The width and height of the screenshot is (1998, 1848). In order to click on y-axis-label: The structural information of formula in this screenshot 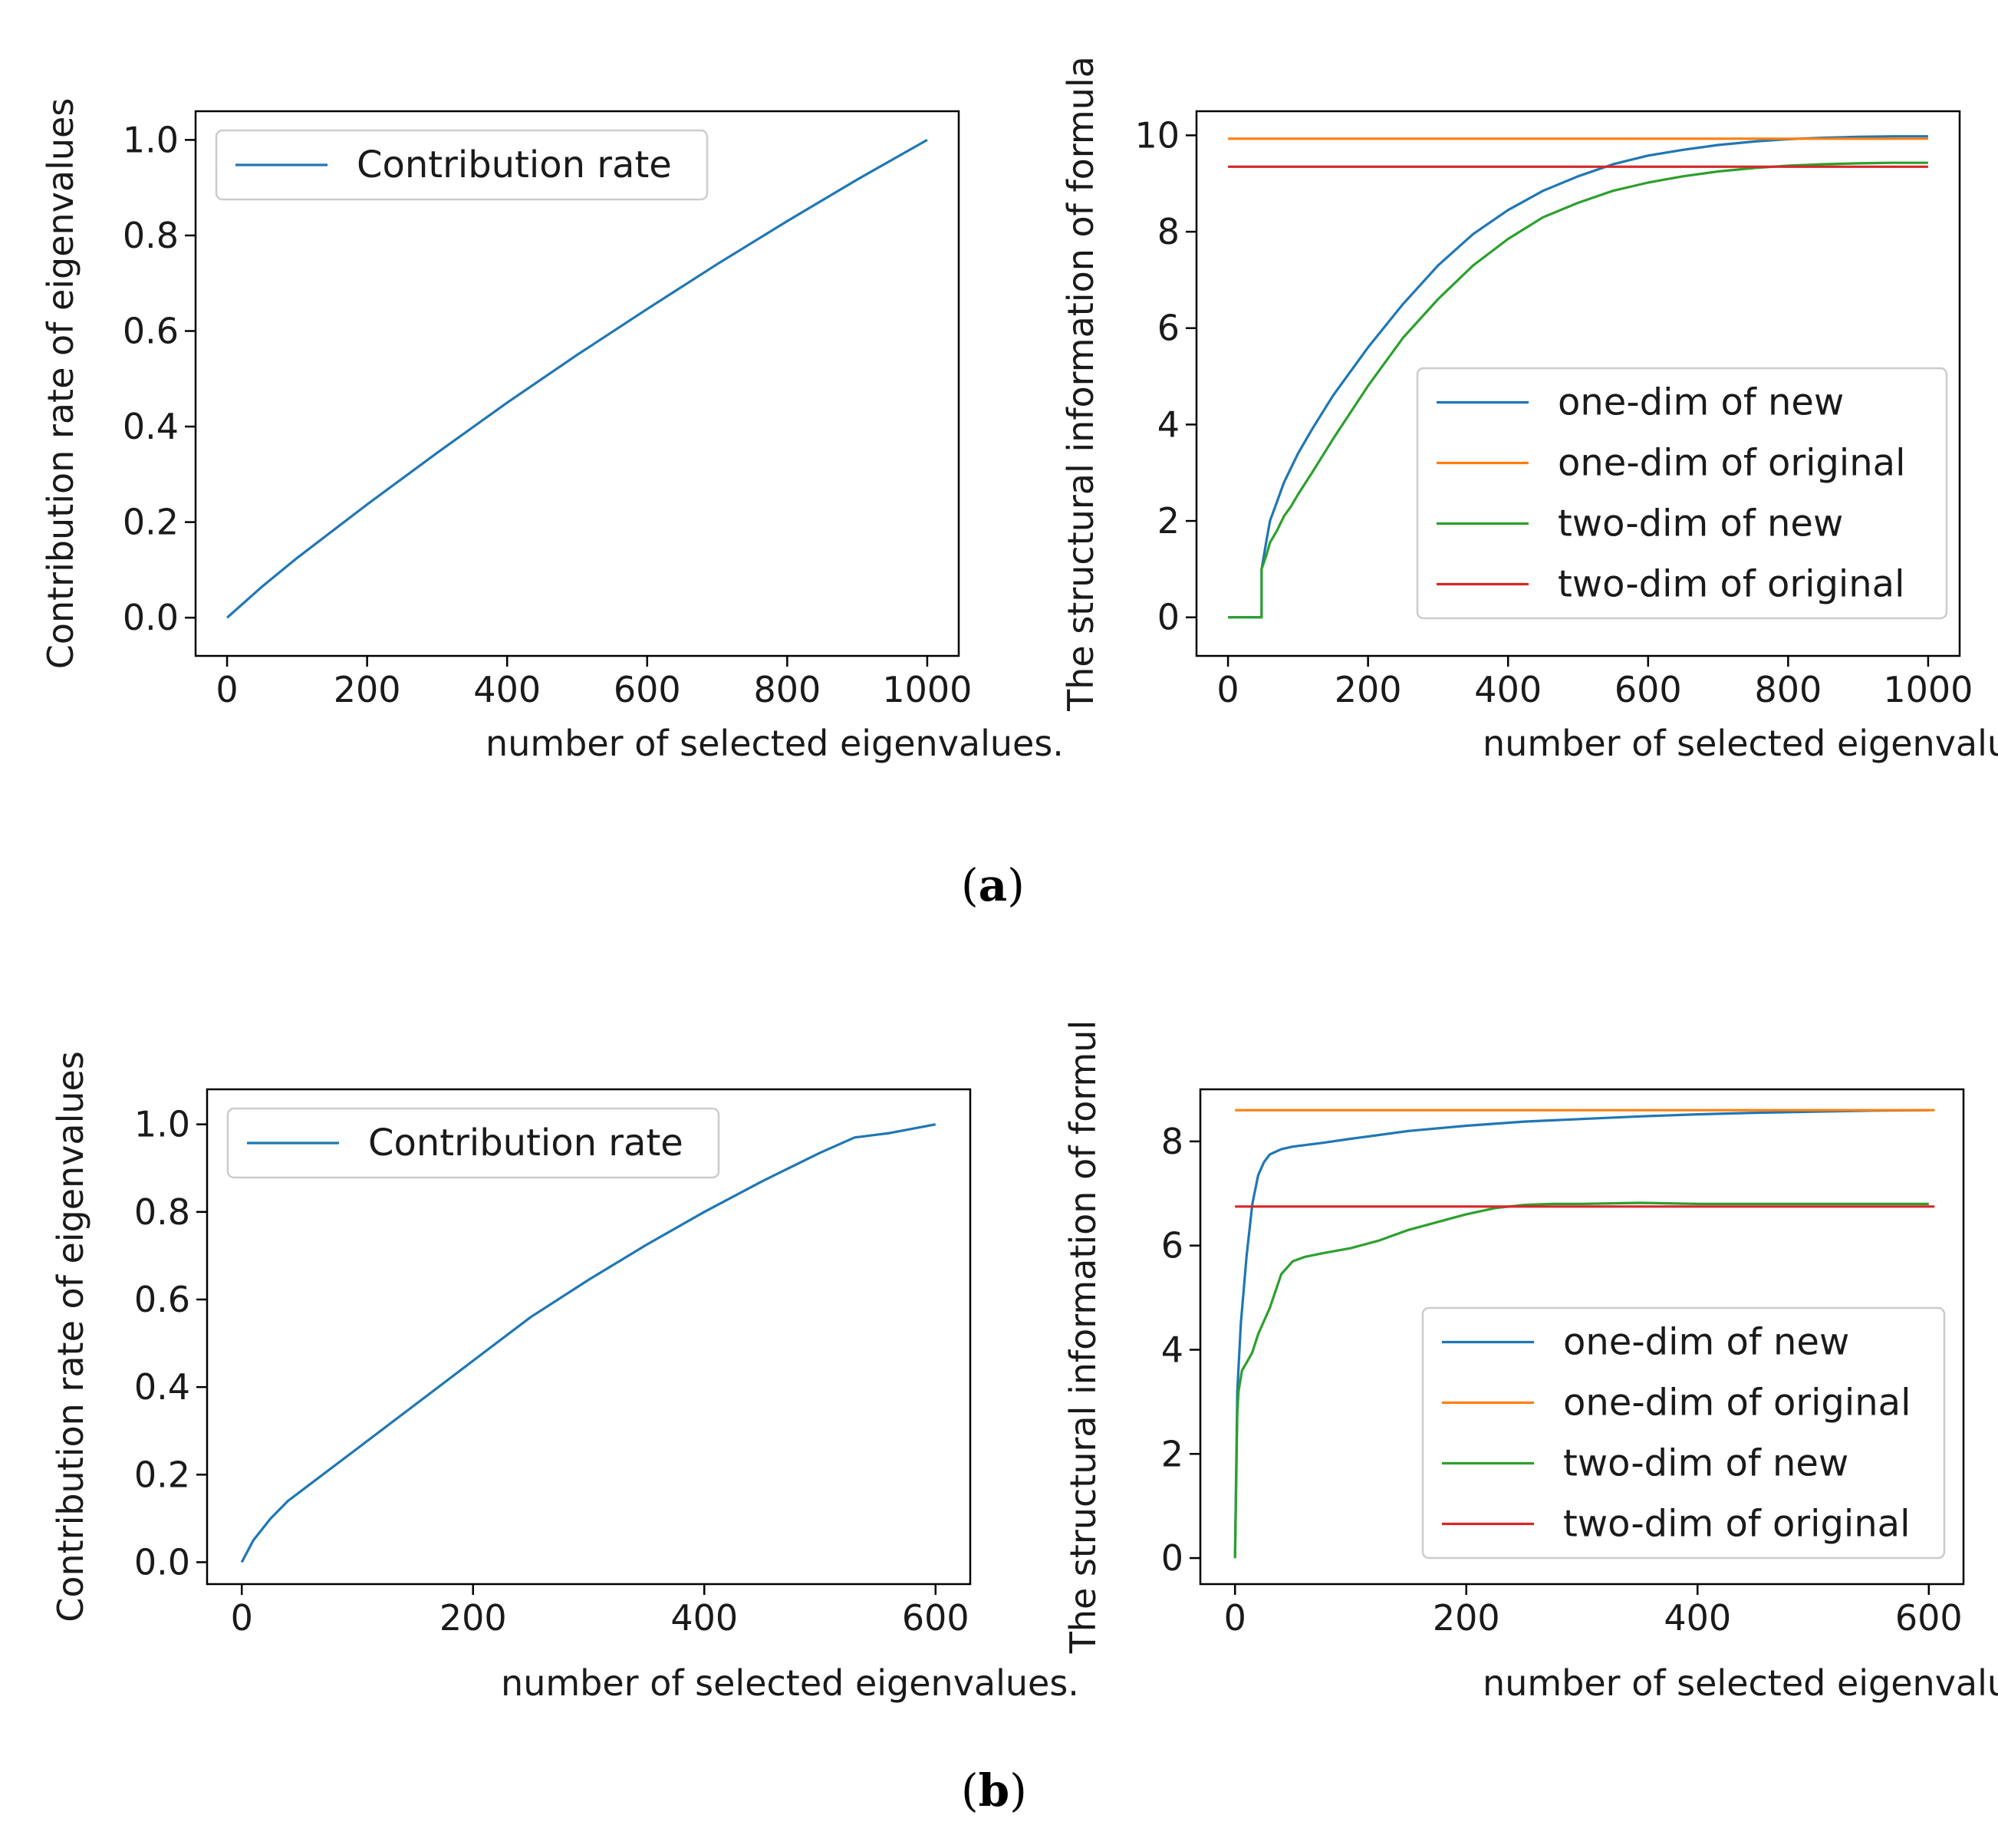, I will do `click(1080, 384)`.